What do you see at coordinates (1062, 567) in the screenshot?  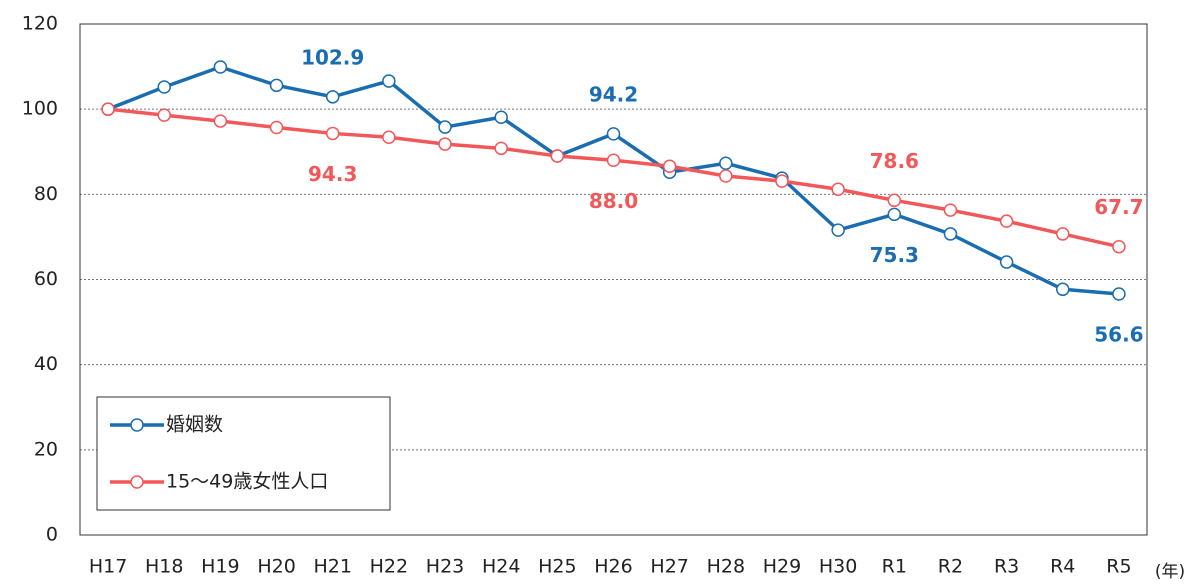 I see `x-tick-label: R4` at bounding box center [1062, 567].